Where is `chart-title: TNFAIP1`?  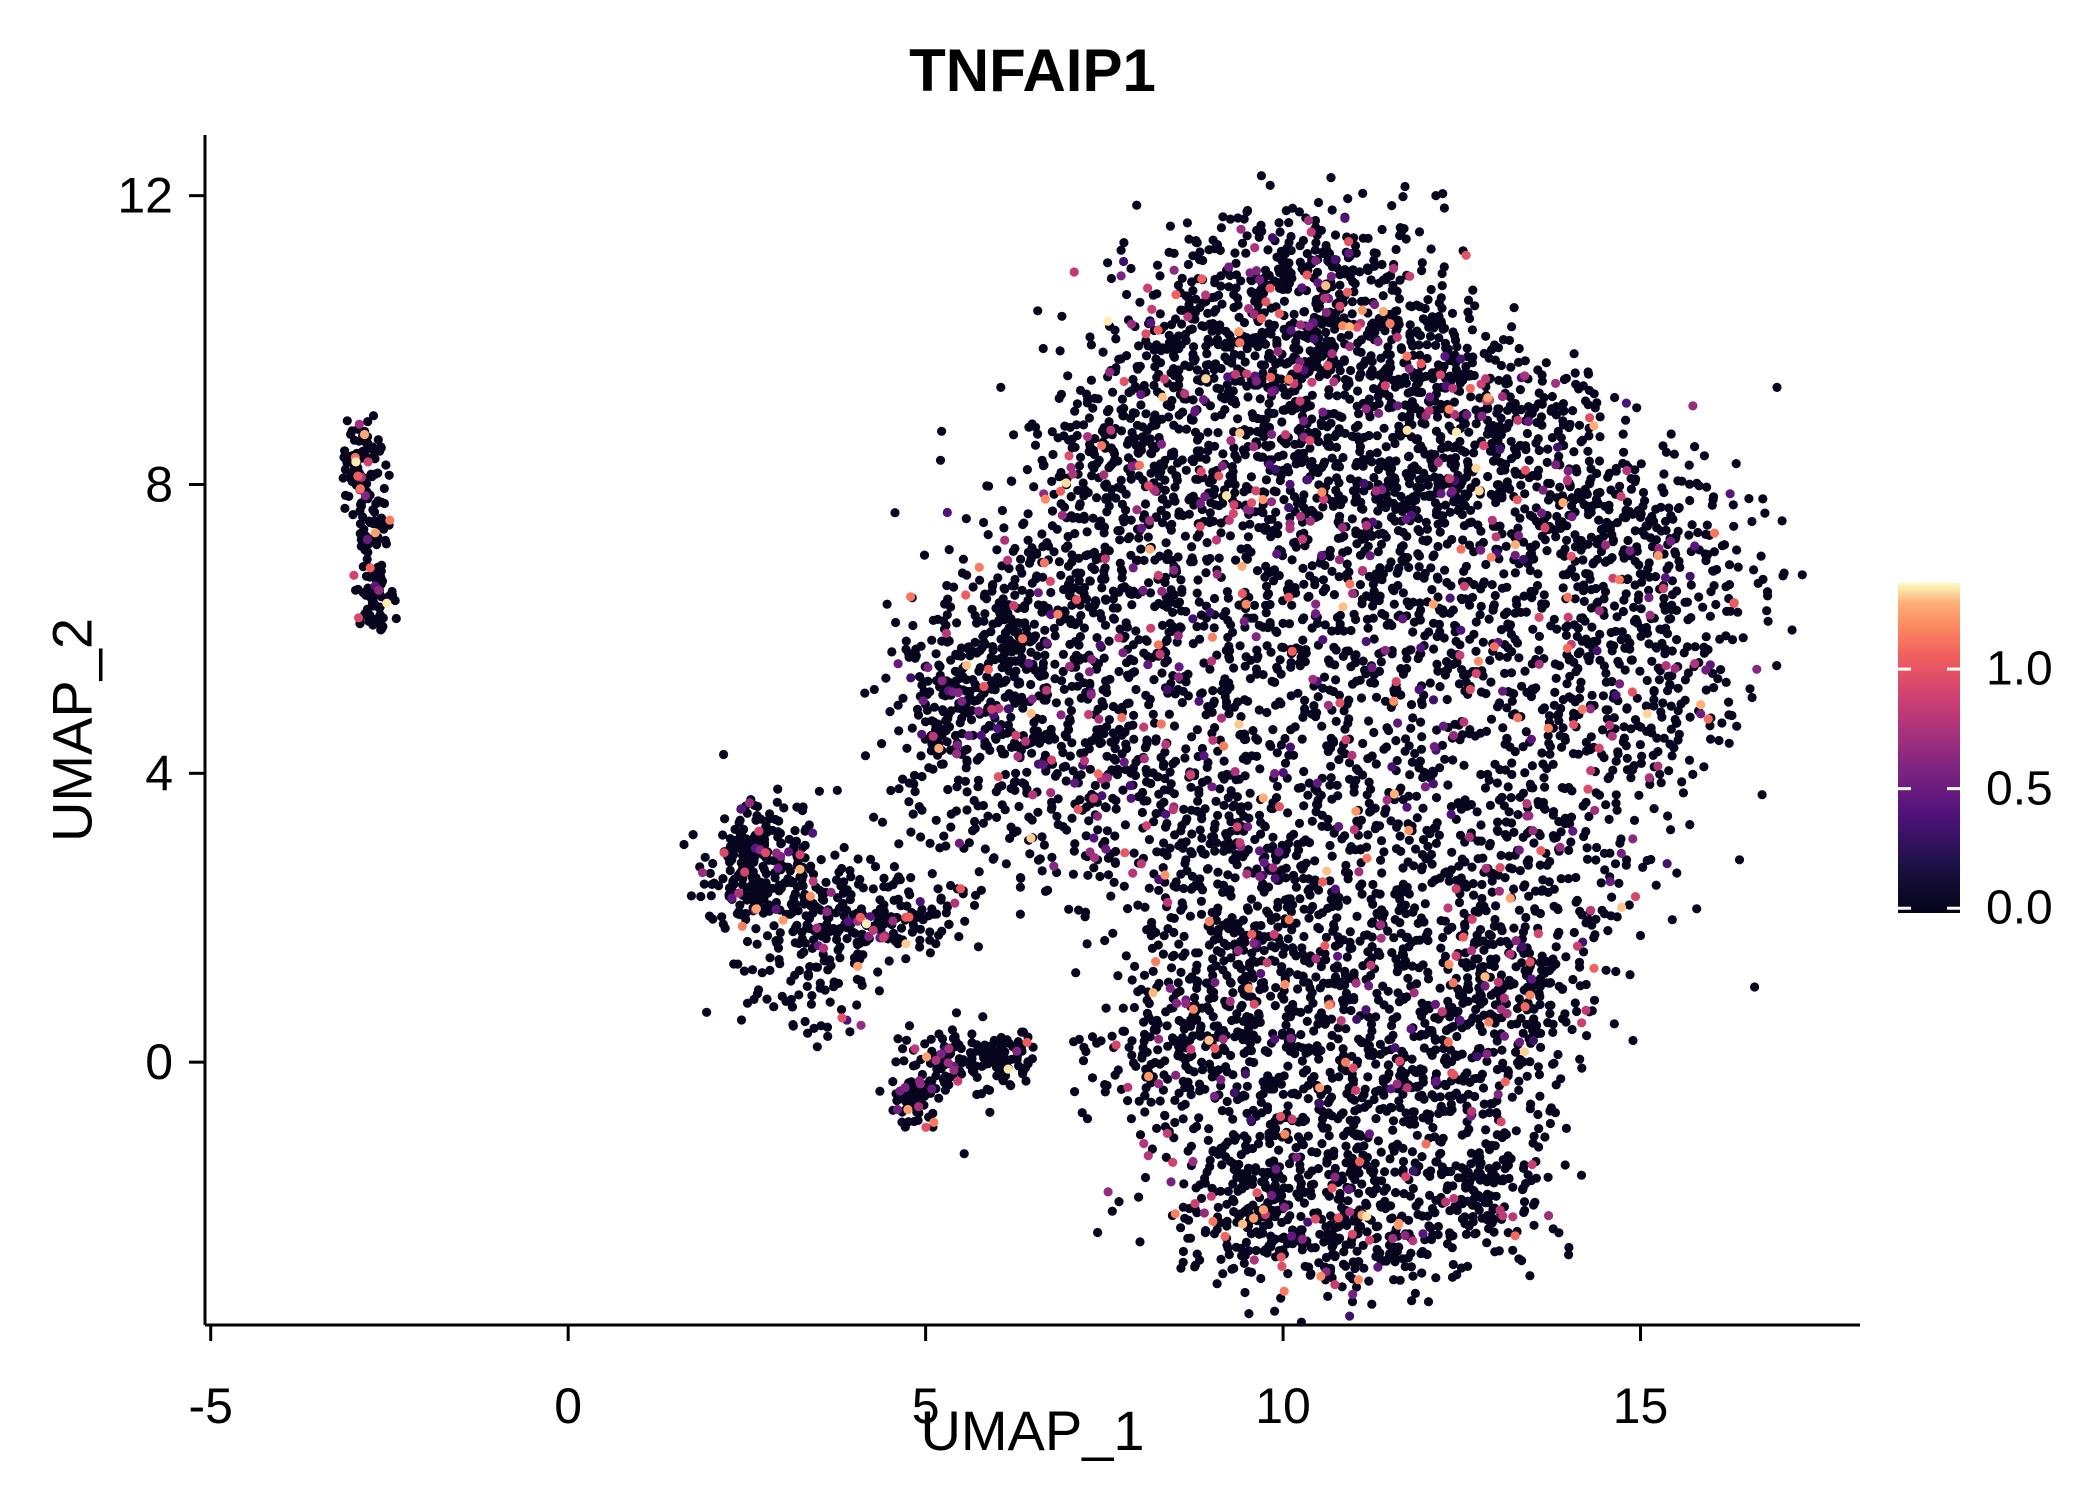
chart-title: TNFAIP1 is located at coordinates (1032, 70).